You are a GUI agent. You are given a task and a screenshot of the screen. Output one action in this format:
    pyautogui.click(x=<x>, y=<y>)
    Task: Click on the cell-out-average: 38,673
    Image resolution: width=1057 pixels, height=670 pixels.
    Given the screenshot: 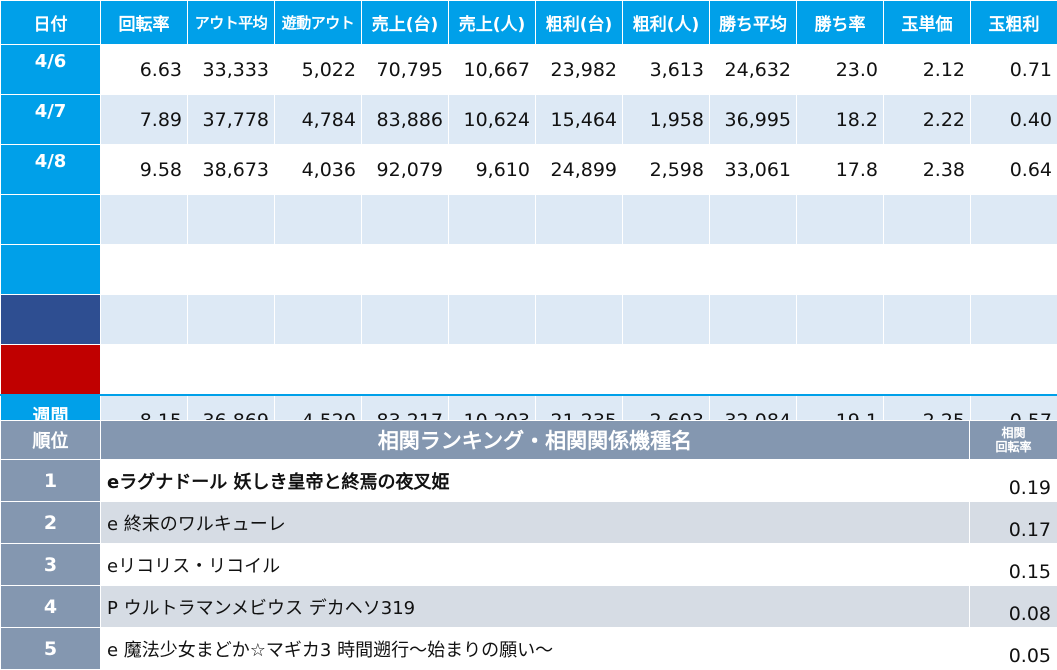 What is the action you would take?
    pyautogui.click(x=231, y=170)
    